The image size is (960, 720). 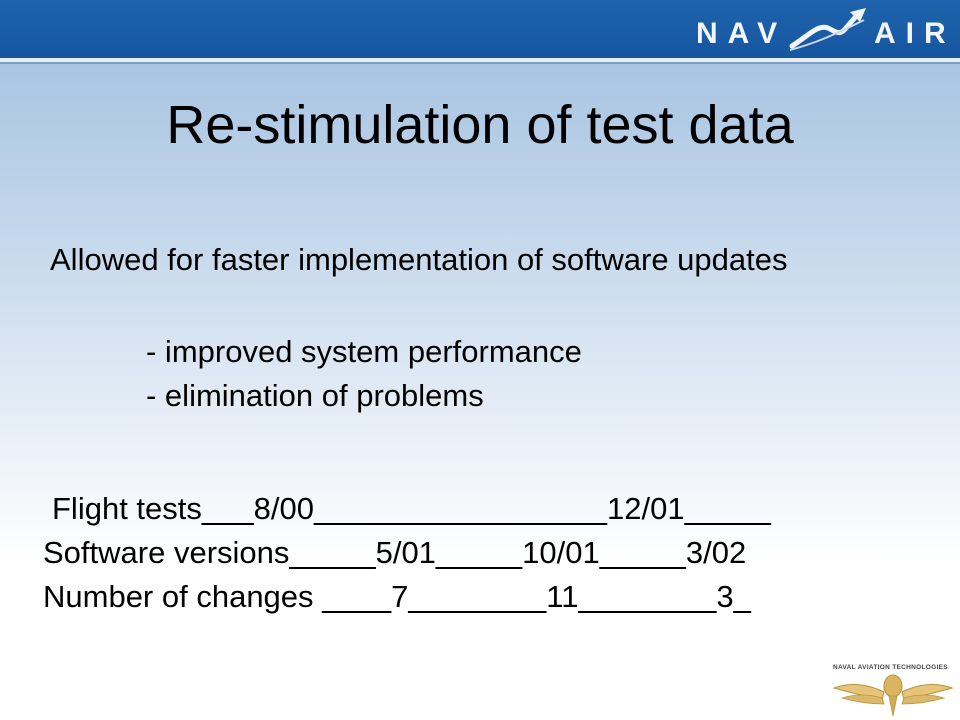 I want to click on header-divider-shadow, so click(x=480, y=63).